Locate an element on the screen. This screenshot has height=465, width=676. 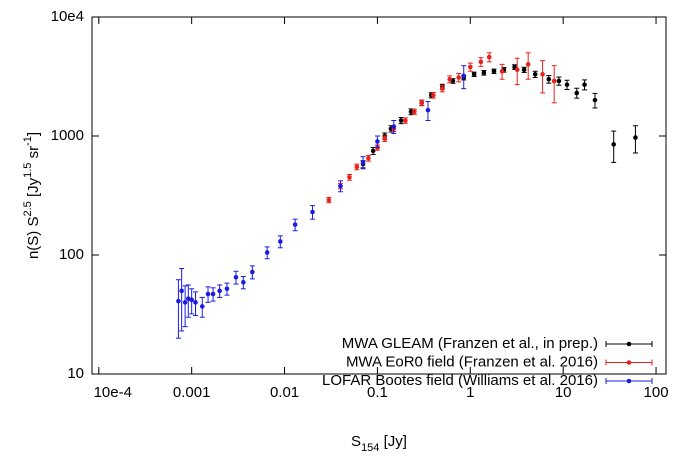
y-label-part: ] is located at coordinates (33, 134).